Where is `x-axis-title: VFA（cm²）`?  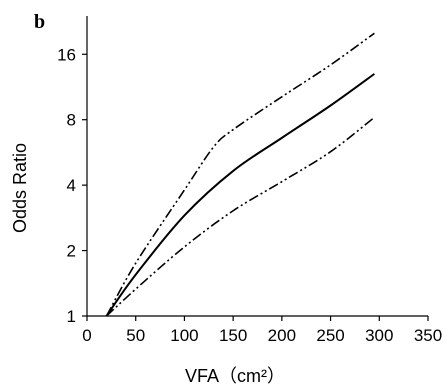 x-axis-title: VFA（cm²） is located at coordinates (235, 376).